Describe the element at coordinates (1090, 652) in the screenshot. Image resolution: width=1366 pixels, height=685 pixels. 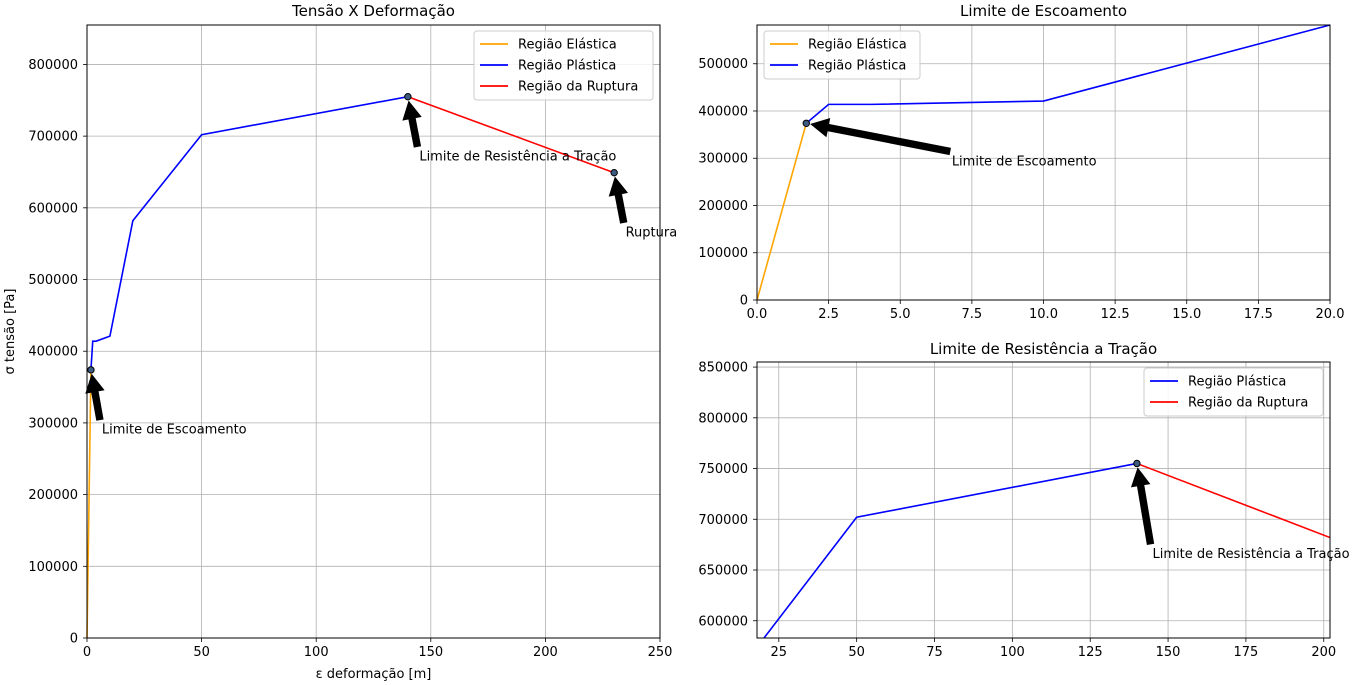
I see `x-tick-label: 125` at that location.